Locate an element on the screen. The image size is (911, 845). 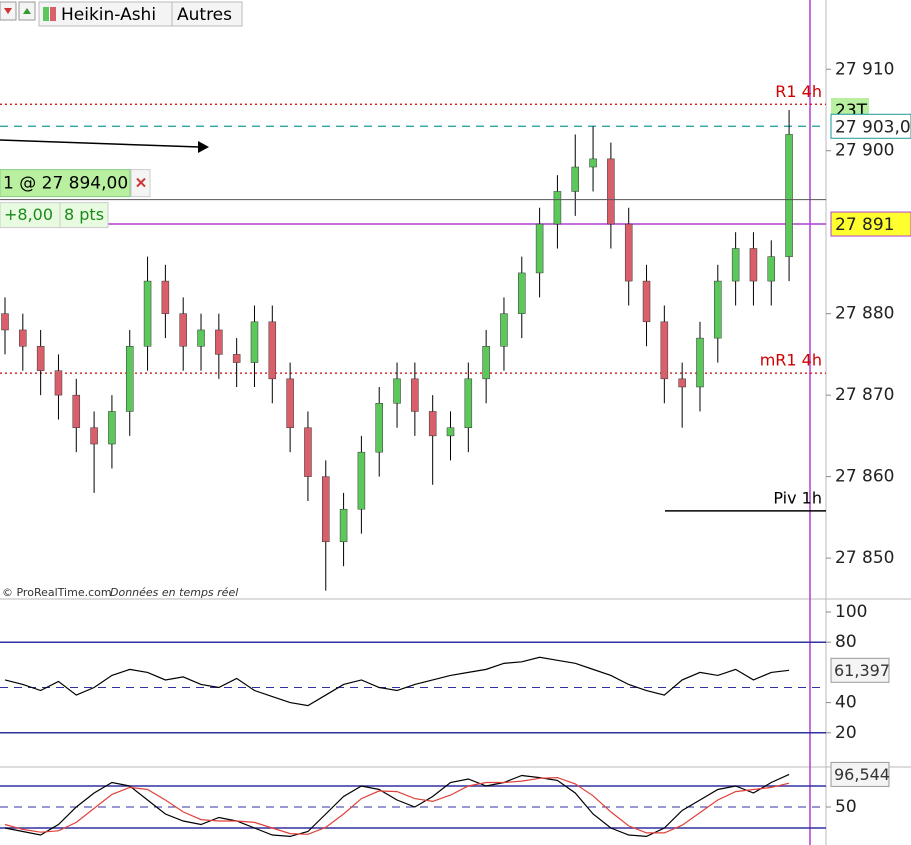
pts: 8 pts is located at coordinates (84, 214).